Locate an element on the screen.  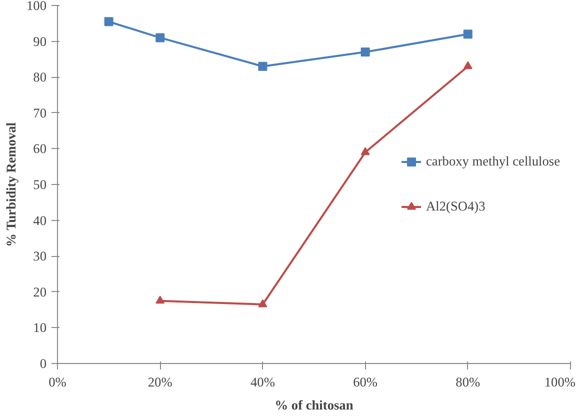
x-tick-label: 0% is located at coordinates (57, 382).